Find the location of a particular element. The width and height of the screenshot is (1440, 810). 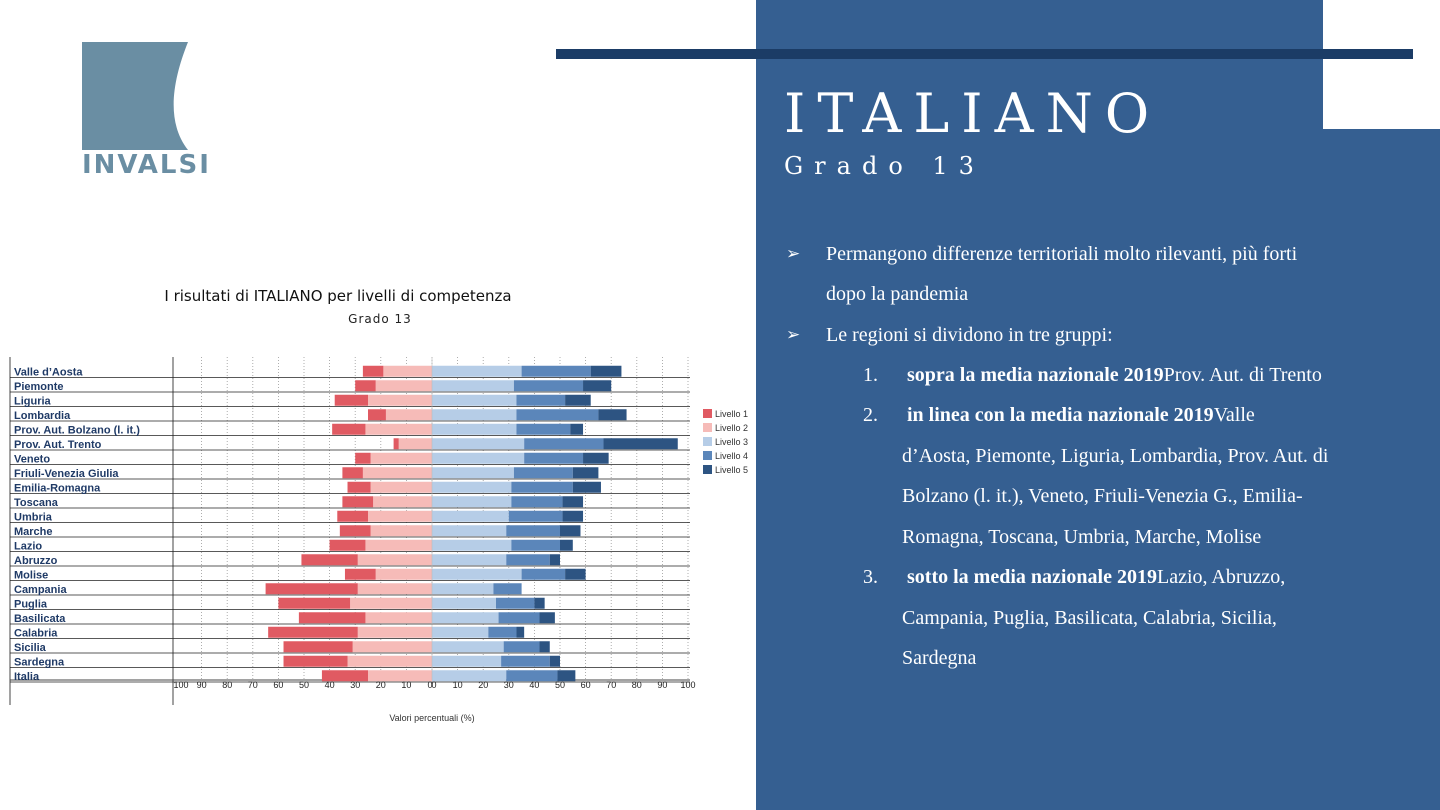

group-1-number: 1. is located at coordinates (870, 375).